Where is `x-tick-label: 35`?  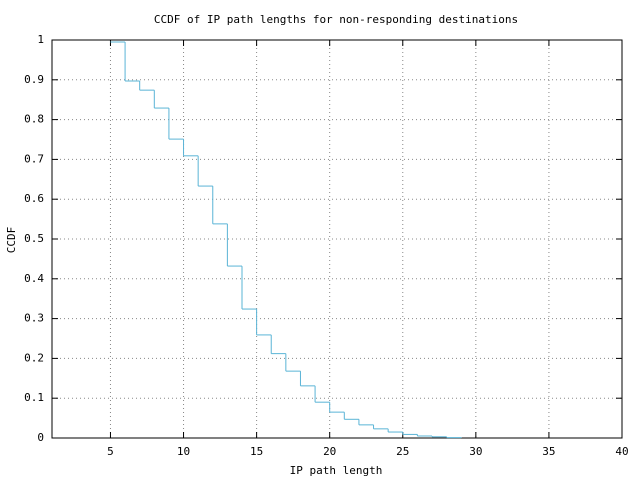 x-tick-label: 35 is located at coordinates (548, 451).